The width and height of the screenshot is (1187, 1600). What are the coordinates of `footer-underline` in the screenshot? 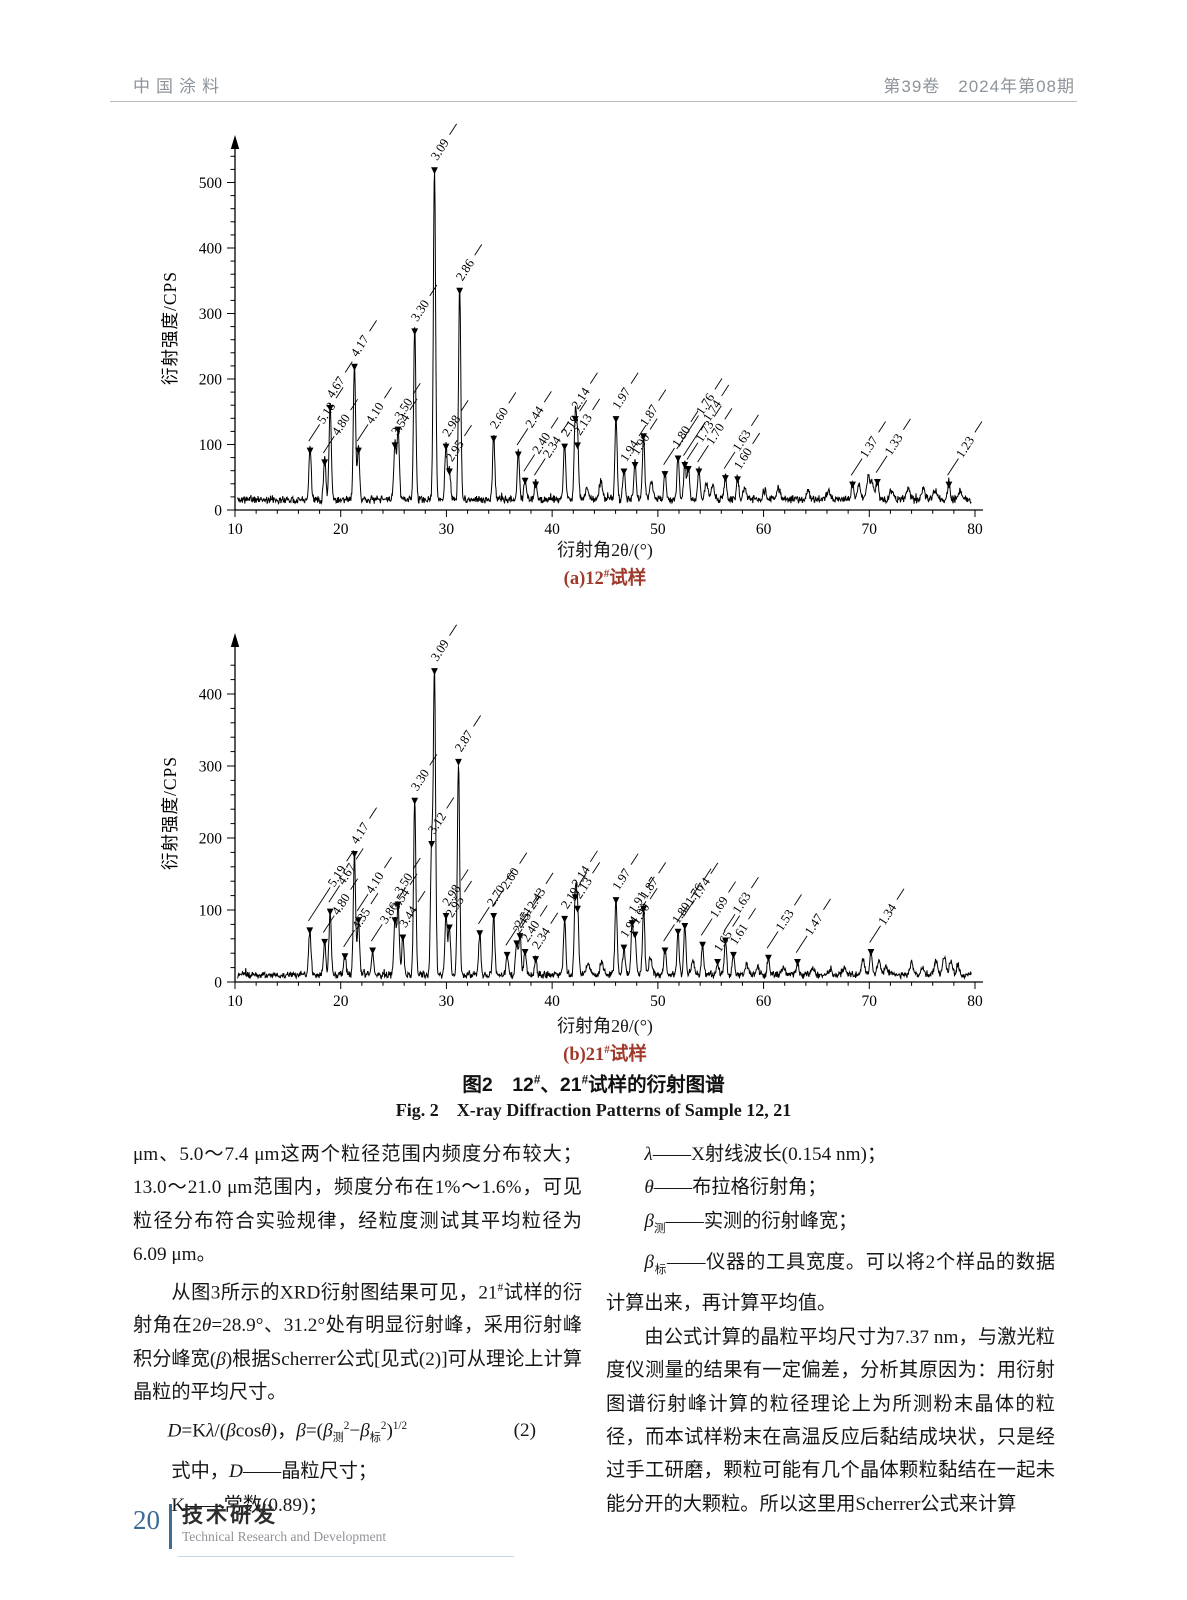 It's located at (346, 1556).